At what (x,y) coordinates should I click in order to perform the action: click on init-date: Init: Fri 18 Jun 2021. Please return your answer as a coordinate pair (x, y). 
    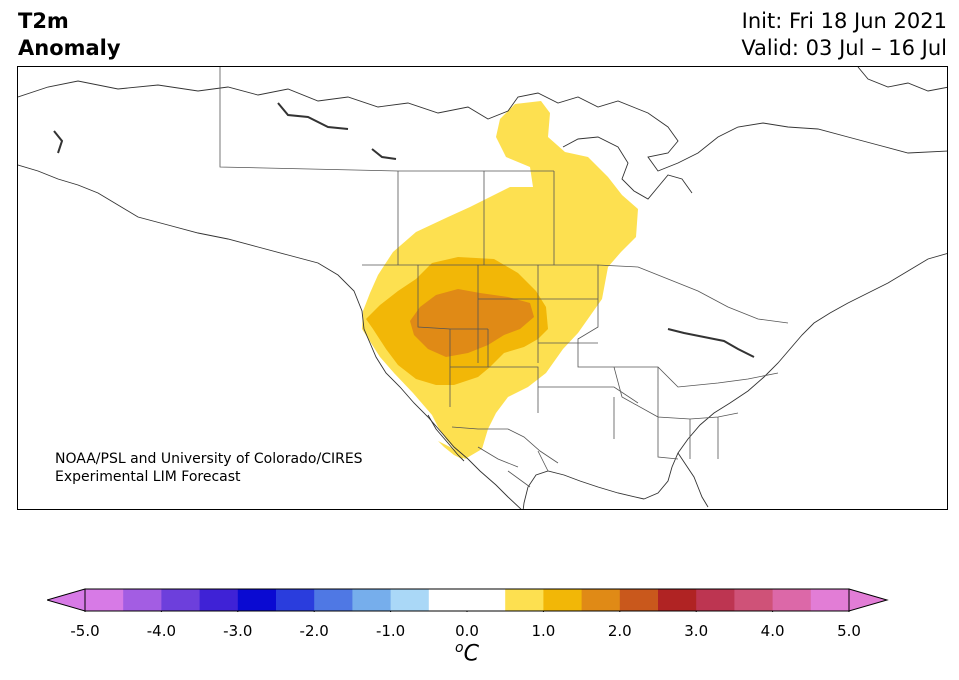
    Looking at the image, I should click on (844, 21).